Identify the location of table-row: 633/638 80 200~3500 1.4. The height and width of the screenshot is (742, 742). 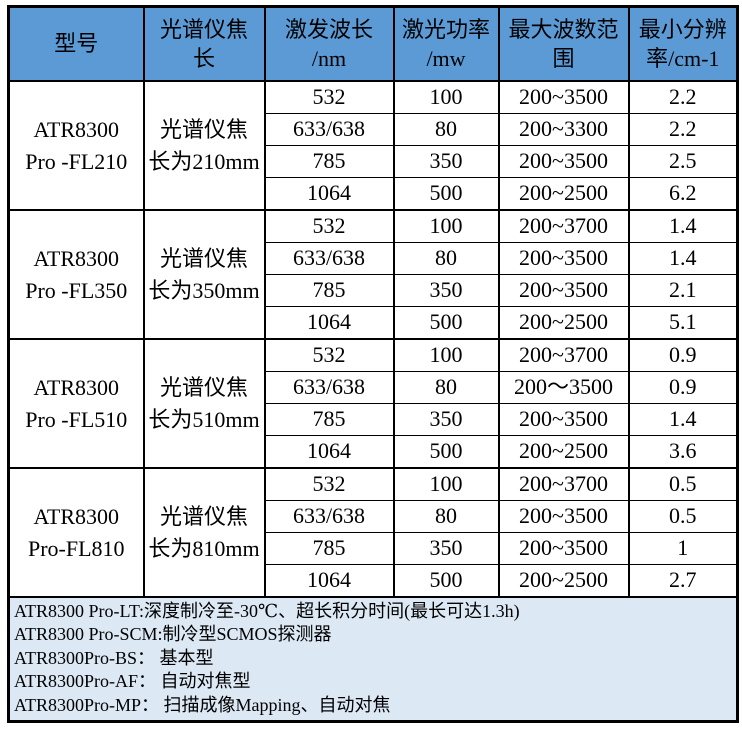
(374, 258).